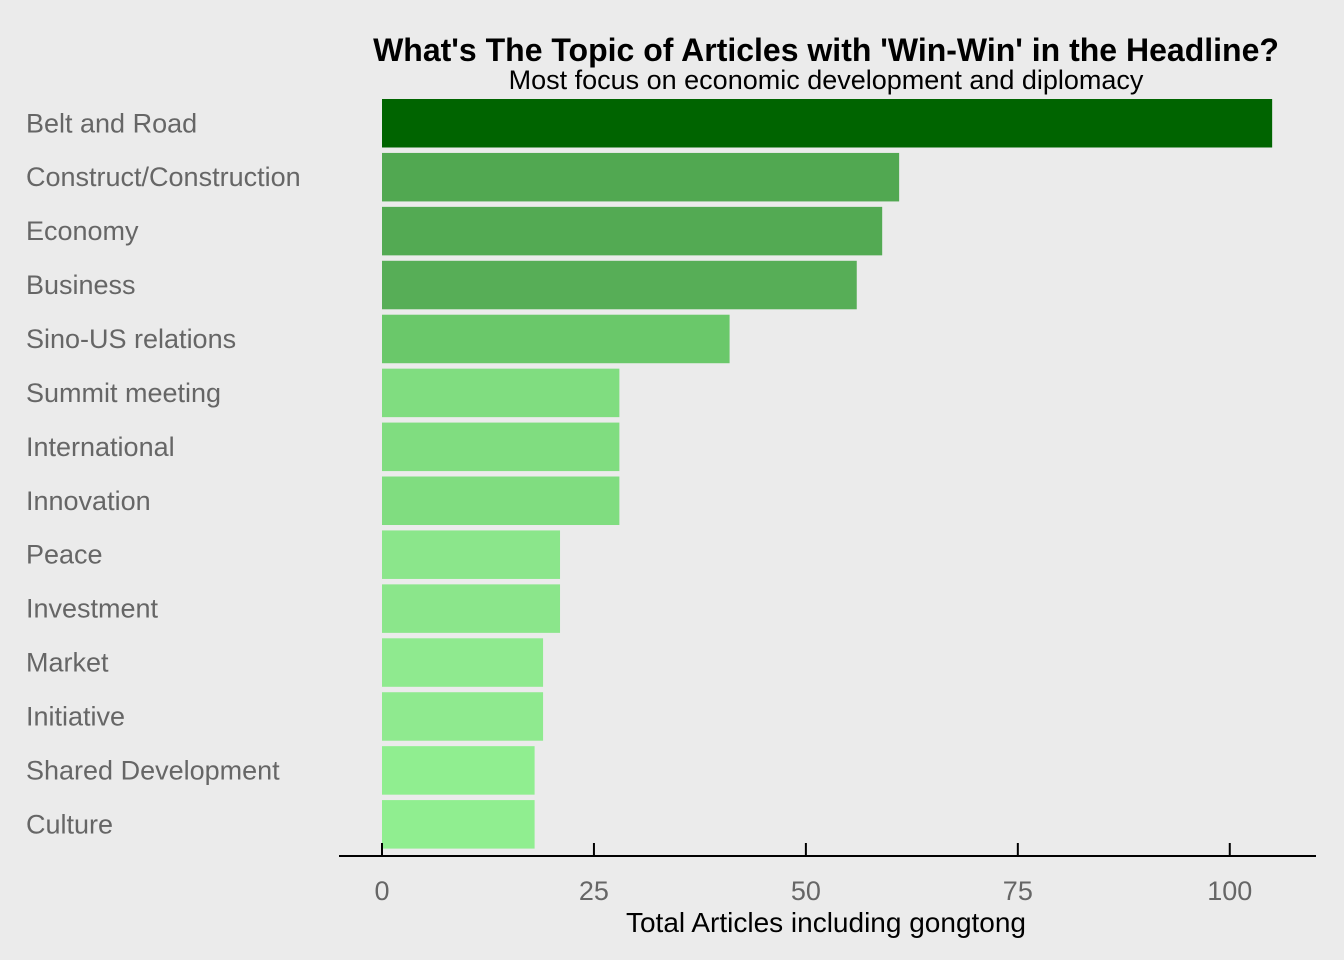 The width and height of the screenshot is (1344, 960). I want to click on category-label: Initiative, so click(75, 716).